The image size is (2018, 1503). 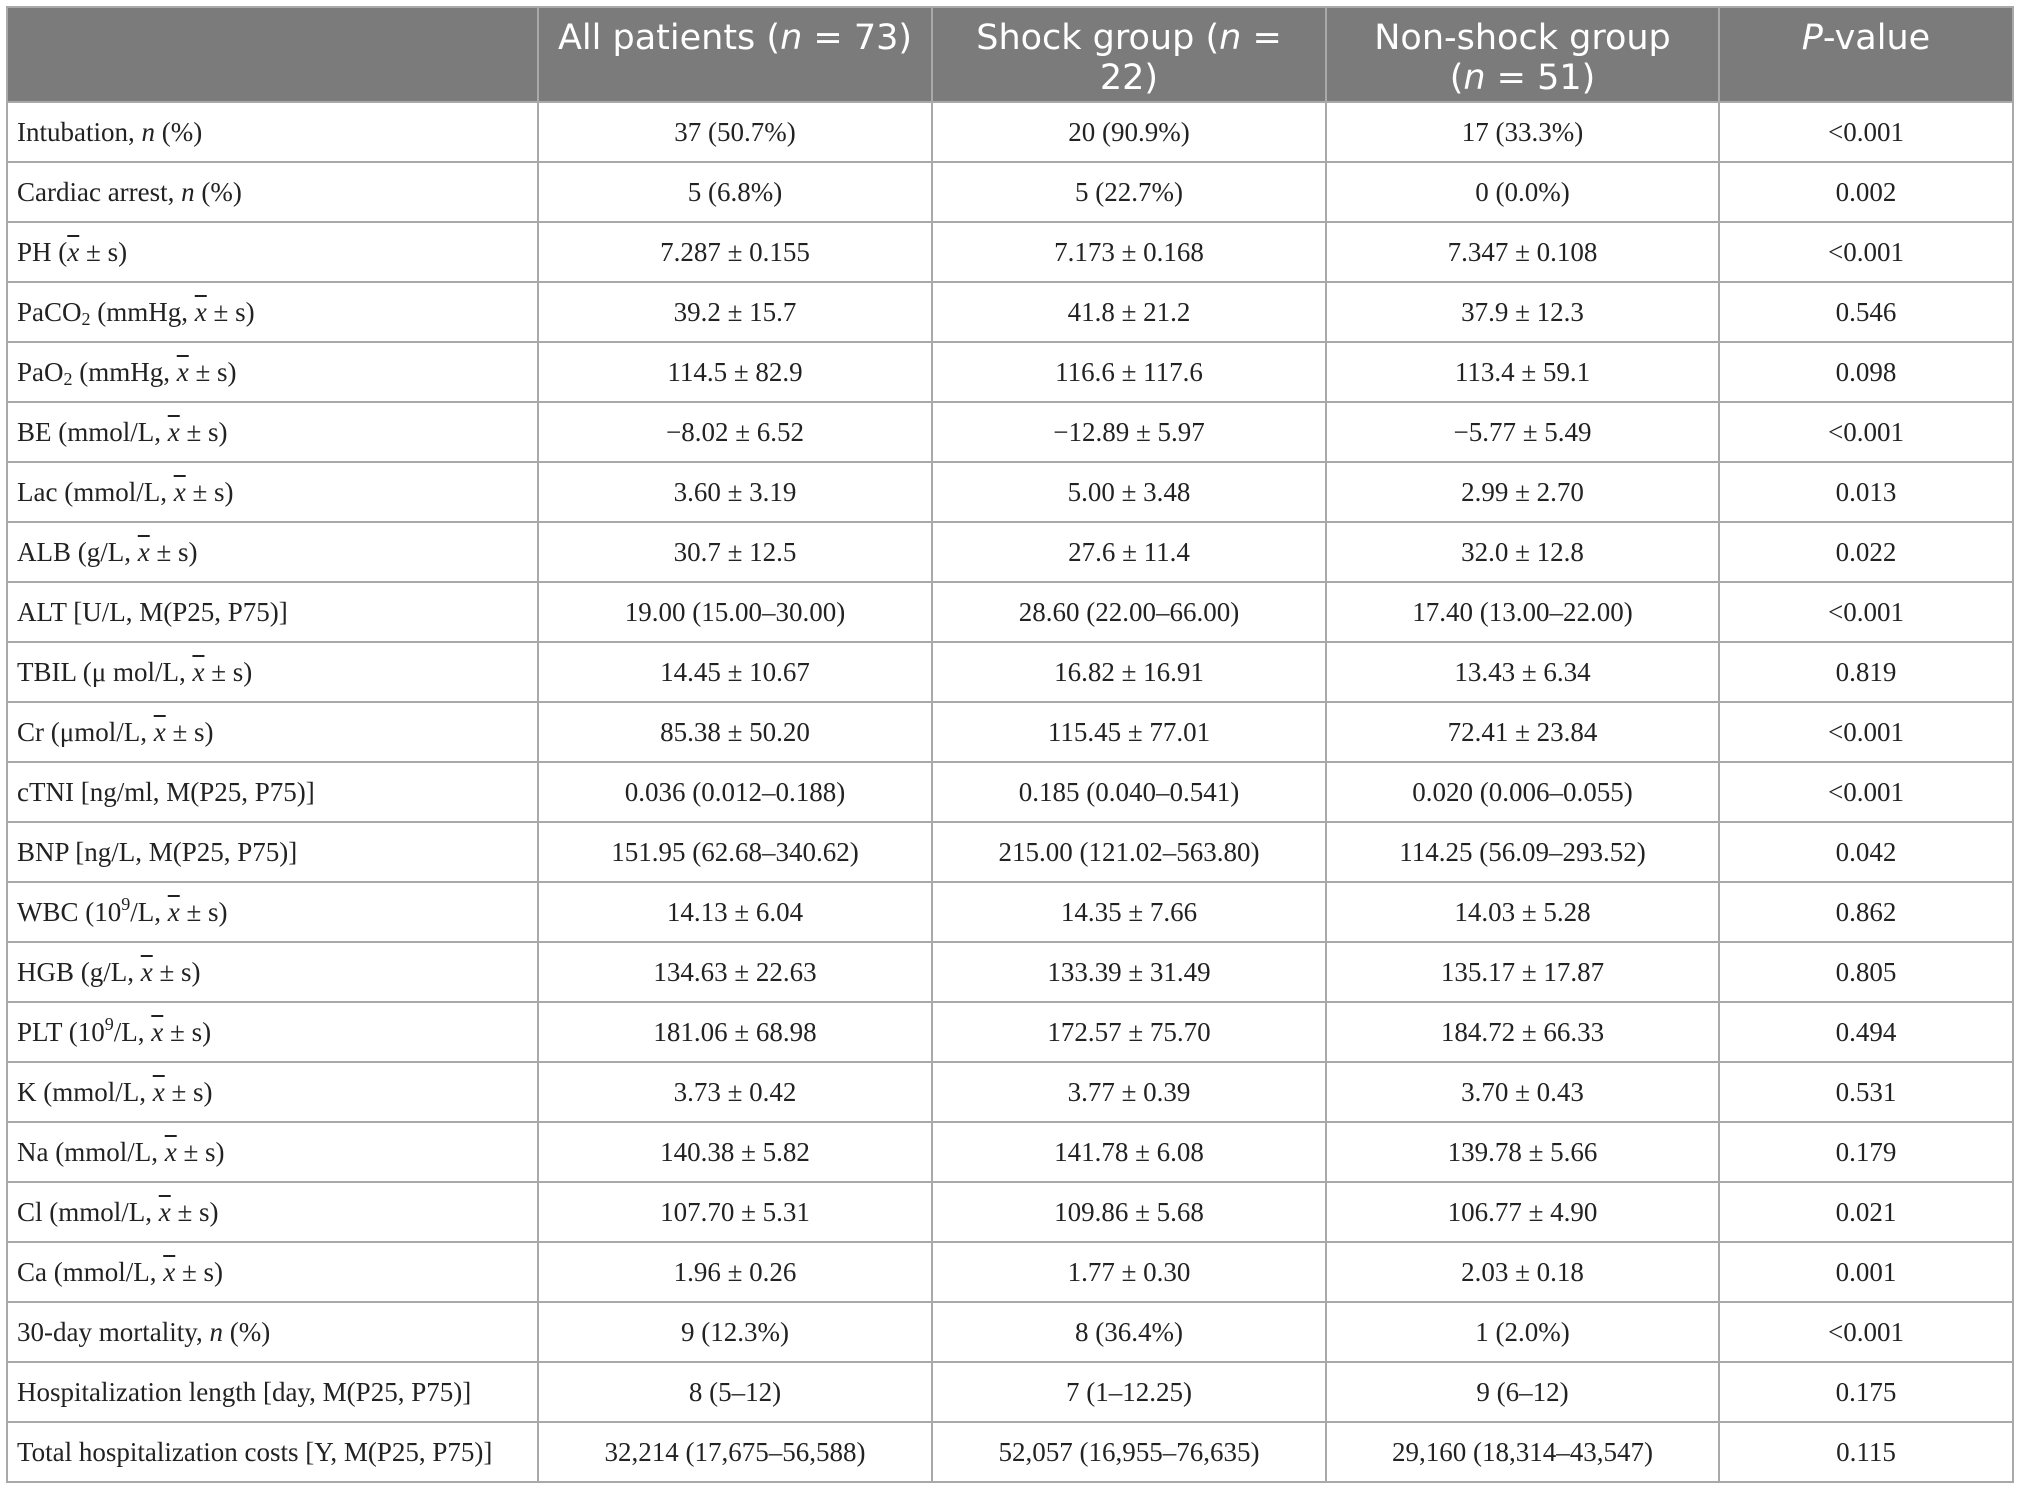 I want to click on cell-non-shock-group: 1 (2.0%), so click(x=1522, y=1332).